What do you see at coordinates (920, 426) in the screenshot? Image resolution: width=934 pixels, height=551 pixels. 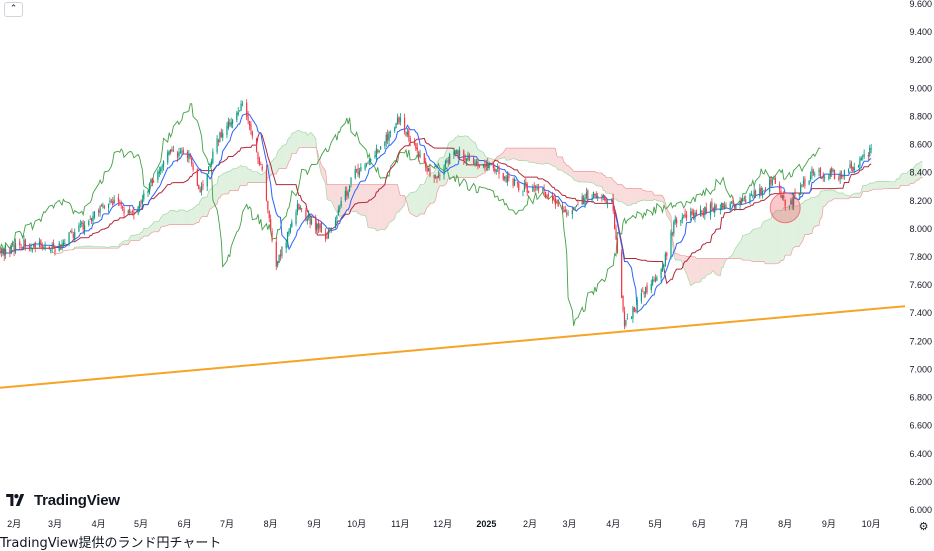 I see `y-tick-label: 6.600` at bounding box center [920, 426].